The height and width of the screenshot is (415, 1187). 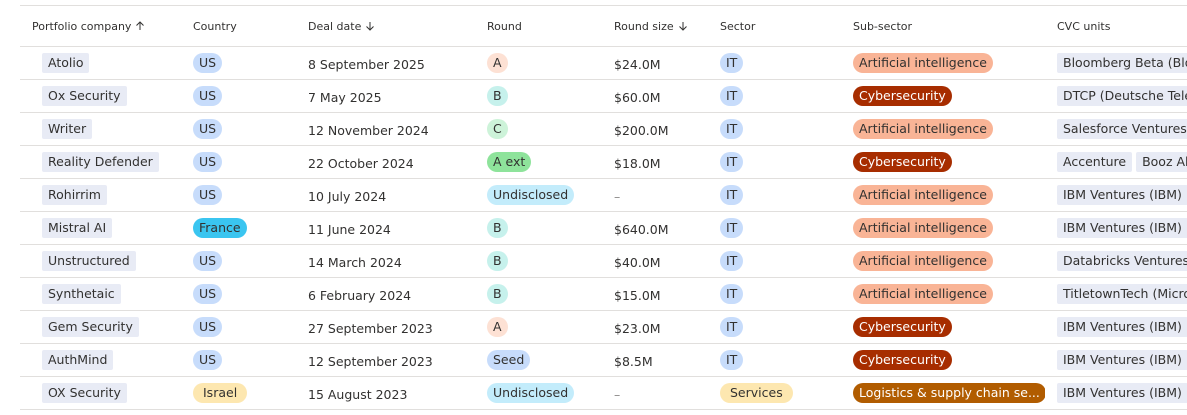 I want to click on cvc-unit-tag: Accenture, so click(x=1095, y=162).